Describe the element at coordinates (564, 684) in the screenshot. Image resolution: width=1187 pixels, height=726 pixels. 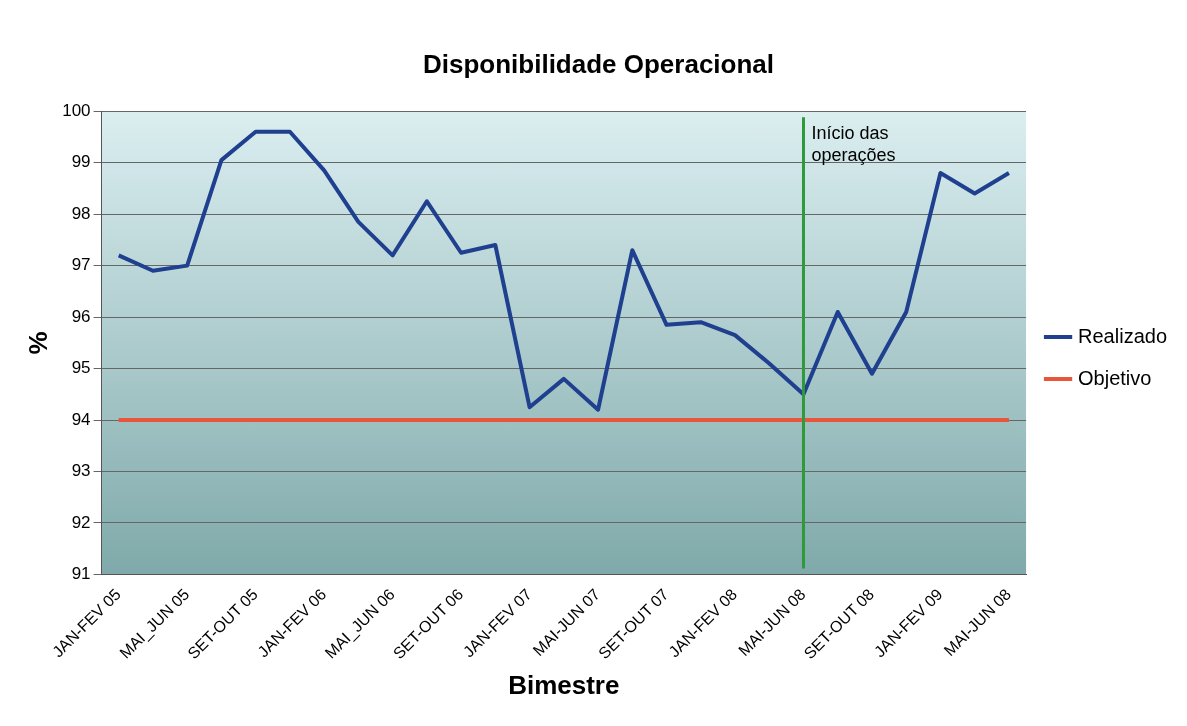
I see `x-axis-title: Bimestre` at that location.